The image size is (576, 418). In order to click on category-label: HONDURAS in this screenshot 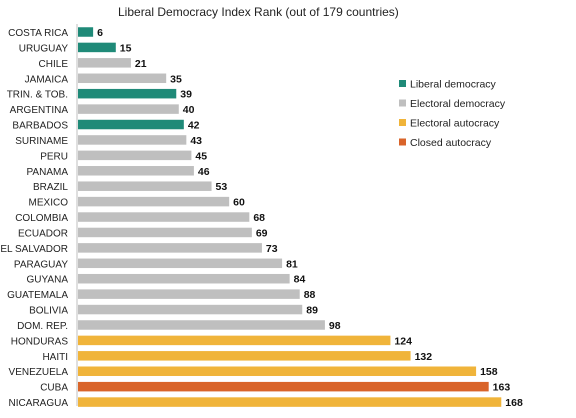, I will do `click(40, 341)`.